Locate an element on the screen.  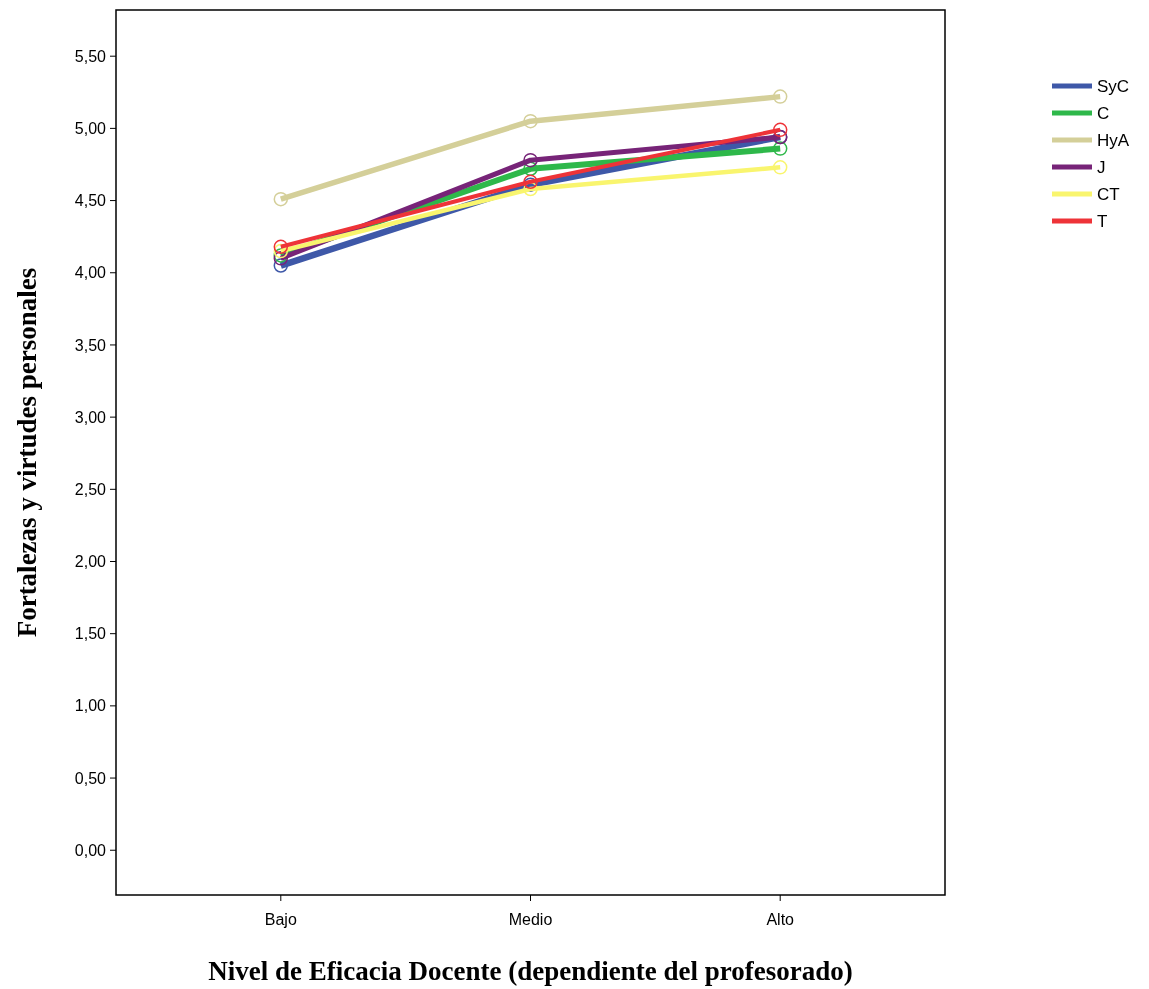
y-tick-label: 1,50 is located at coordinates (90, 634).